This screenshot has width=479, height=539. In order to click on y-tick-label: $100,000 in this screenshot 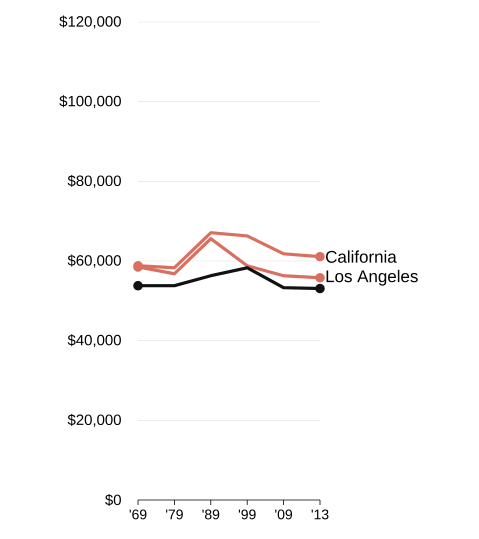, I will do `click(90, 101)`.